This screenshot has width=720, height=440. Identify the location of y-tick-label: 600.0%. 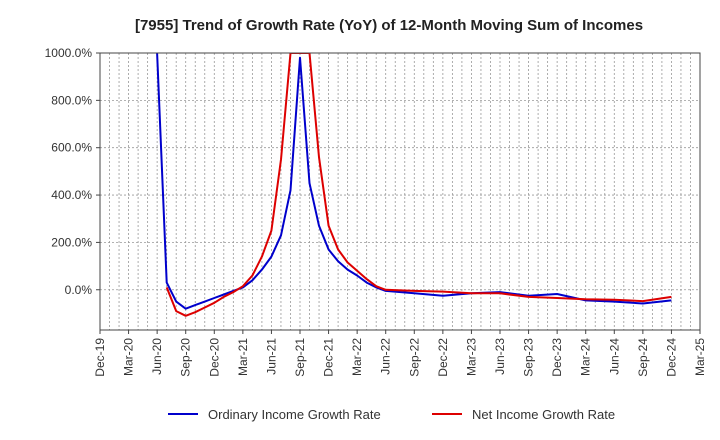
(71, 148).